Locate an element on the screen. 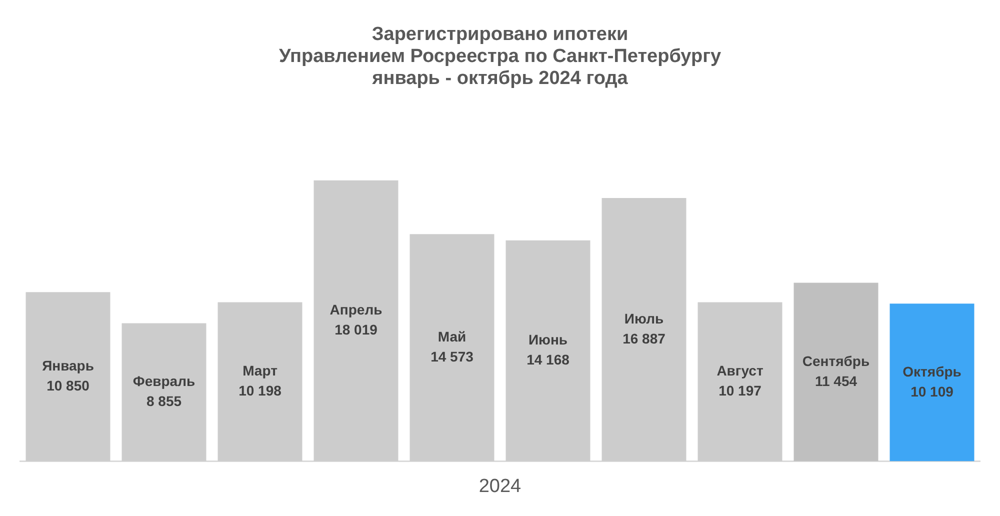  data-label: 14 573 is located at coordinates (452, 356).